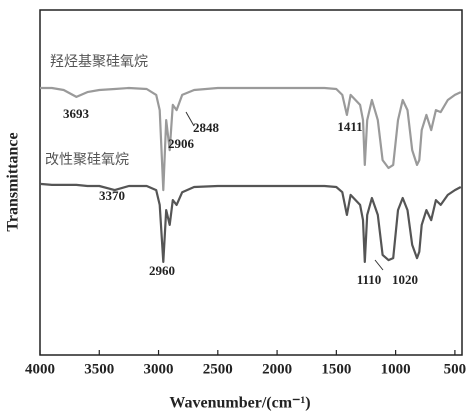 This screenshot has width=474, height=418. What do you see at coordinates (336, 369) in the screenshot?
I see `x-tick-label: 1500` at bounding box center [336, 369].